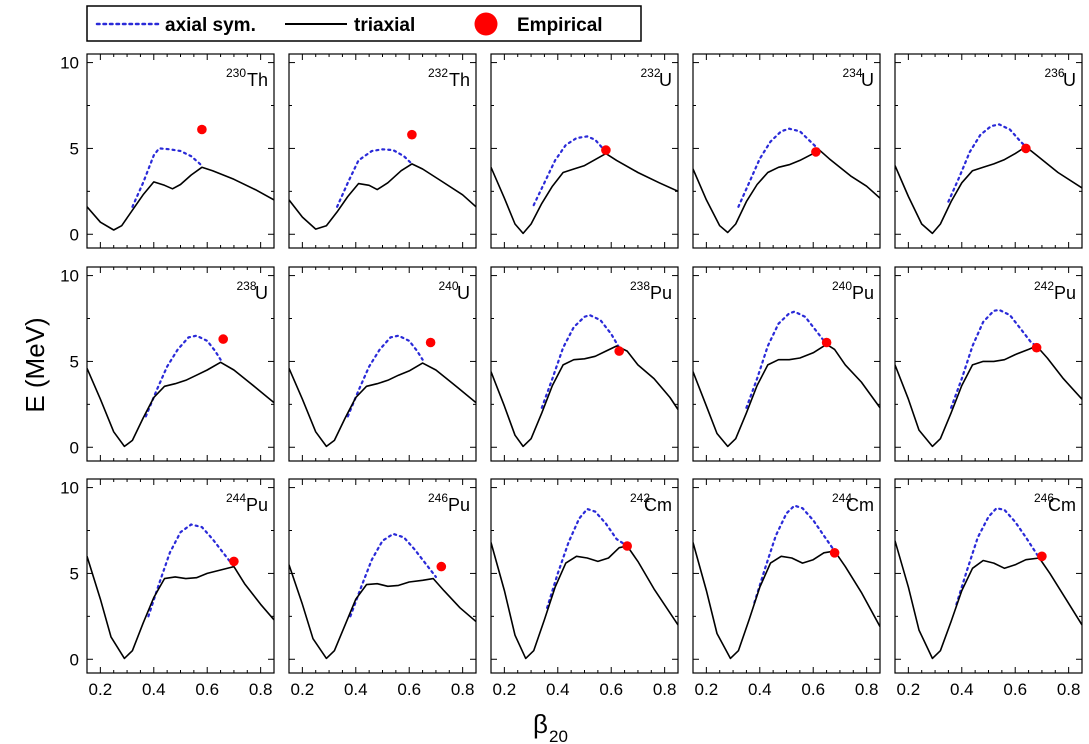  I want to click on series-axial-232th, so click(374, 178).